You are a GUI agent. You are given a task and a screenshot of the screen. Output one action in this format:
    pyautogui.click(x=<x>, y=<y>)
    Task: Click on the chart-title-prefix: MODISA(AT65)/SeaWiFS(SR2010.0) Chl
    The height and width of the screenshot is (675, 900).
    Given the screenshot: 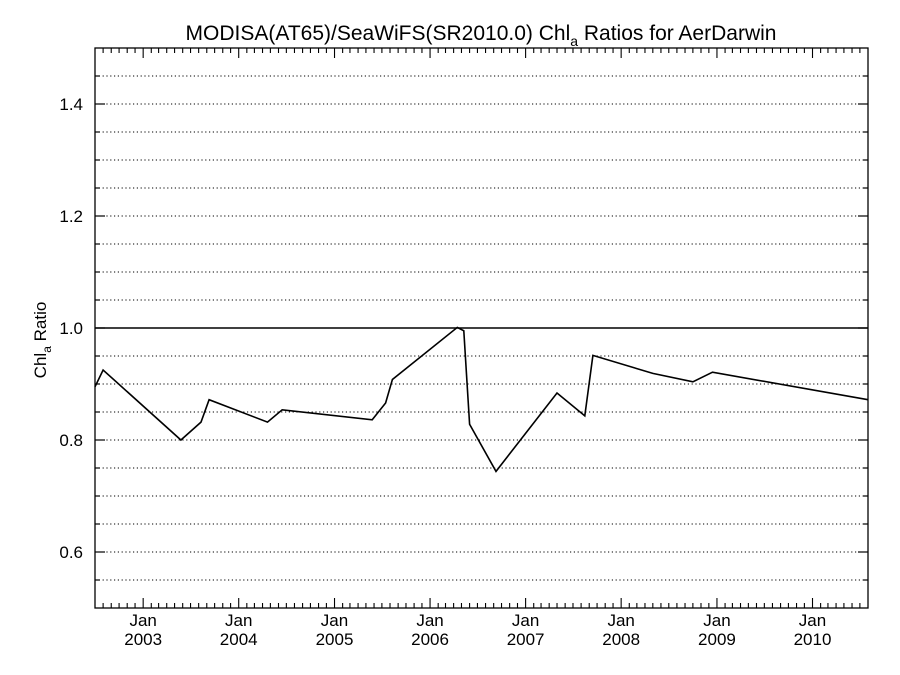 What is the action you would take?
    pyautogui.click(x=378, y=33)
    